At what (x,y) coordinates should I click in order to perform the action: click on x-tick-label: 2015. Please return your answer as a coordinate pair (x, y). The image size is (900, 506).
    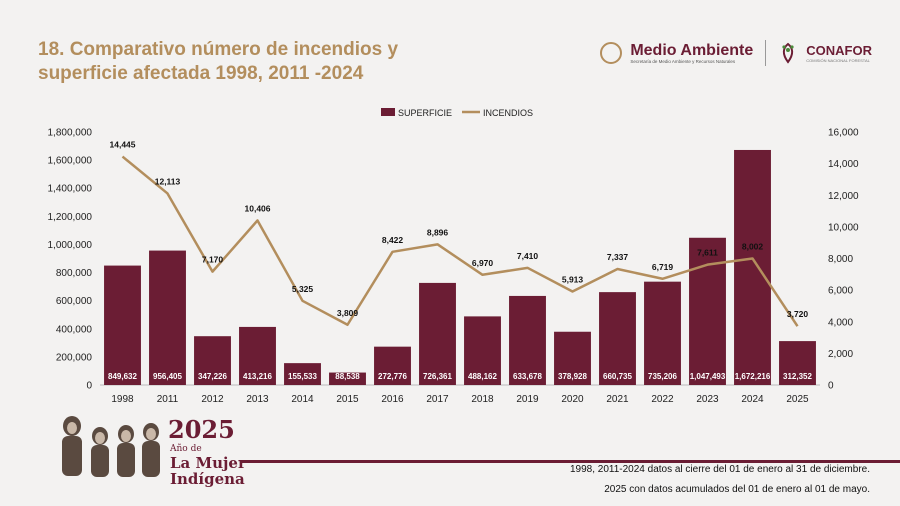
    Looking at the image, I should click on (347, 399).